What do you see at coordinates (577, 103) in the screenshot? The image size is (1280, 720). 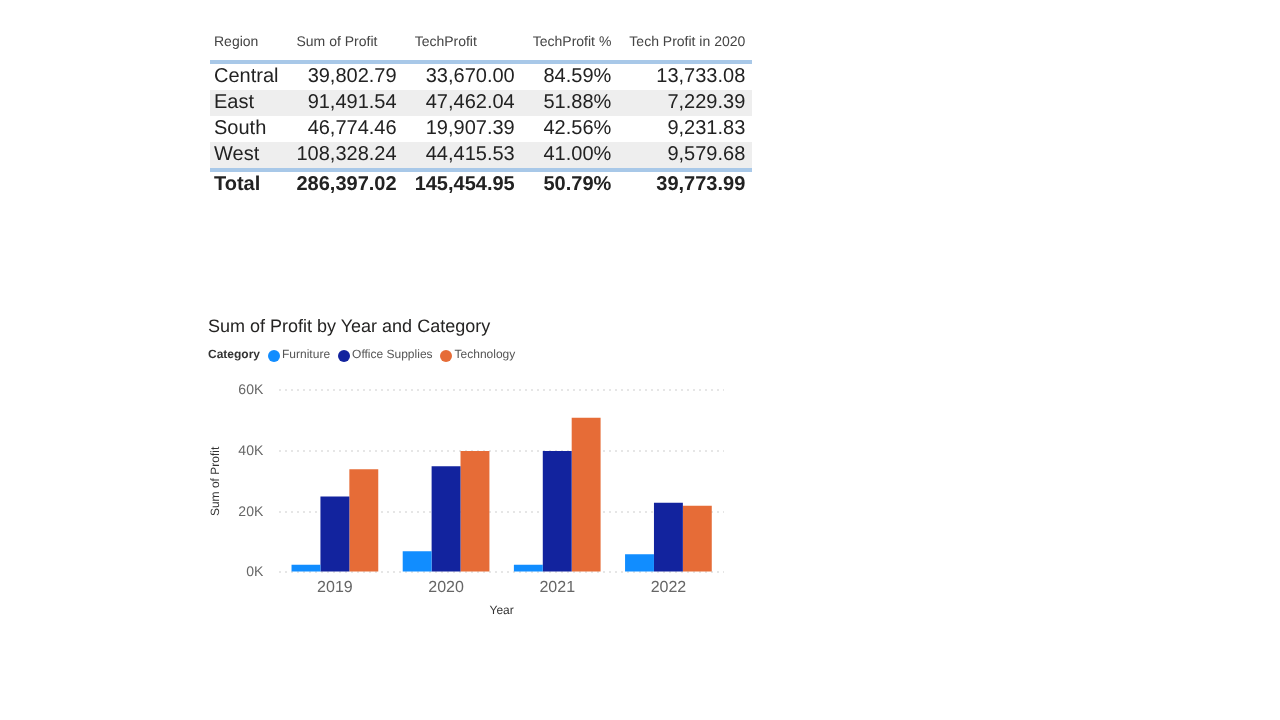 I see `data-label: 51.88%` at bounding box center [577, 103].